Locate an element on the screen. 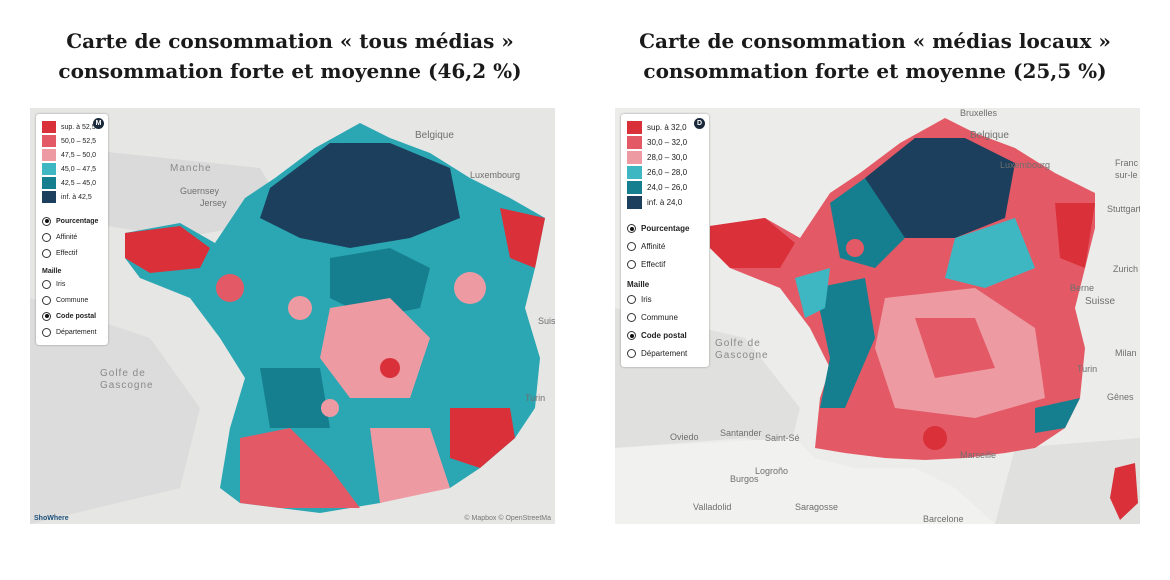 This screenshot has width=1170, height=580. label-genes: Gênes is located at coordinates (1120, 397).